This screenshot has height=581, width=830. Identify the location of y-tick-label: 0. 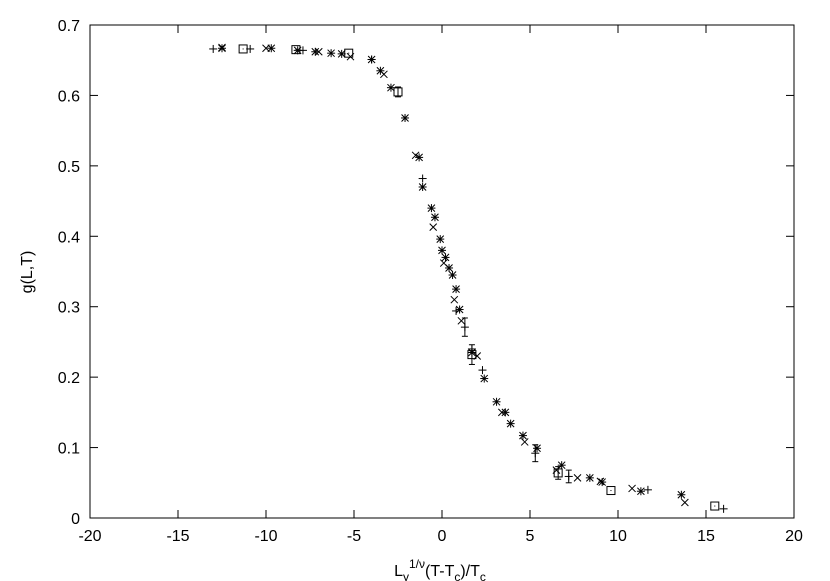
(75, 519).